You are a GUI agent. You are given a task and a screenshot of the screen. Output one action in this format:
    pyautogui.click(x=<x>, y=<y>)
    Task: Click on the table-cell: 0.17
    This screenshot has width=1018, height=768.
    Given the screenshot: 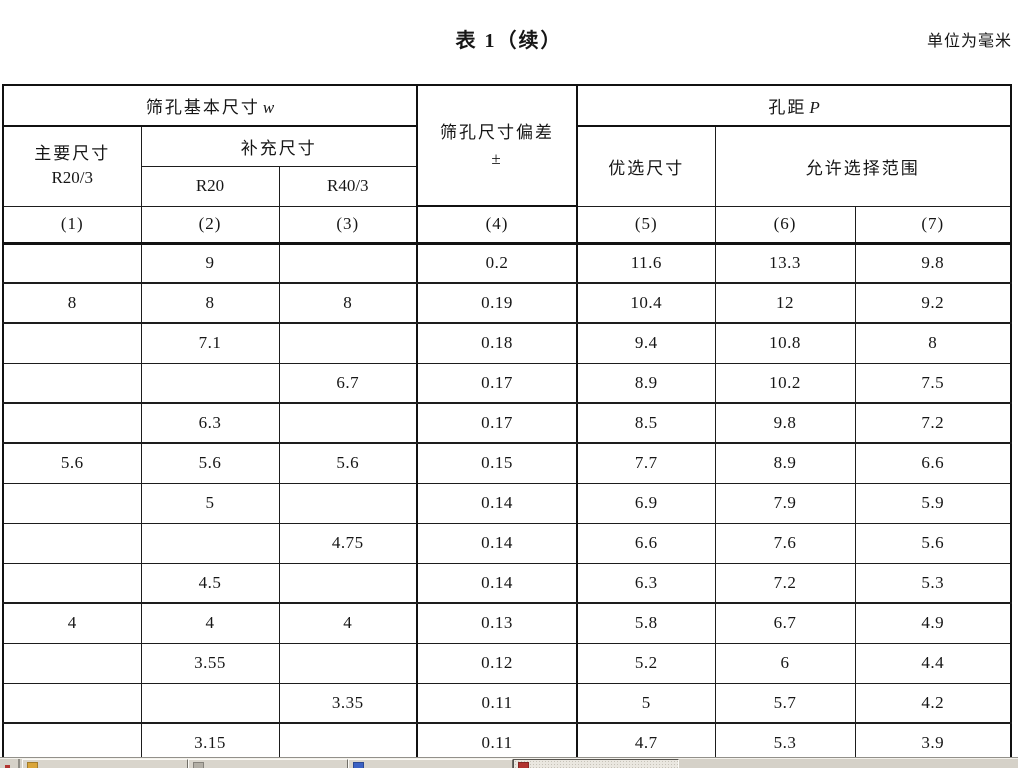 What is the action you would take?
    pyautogui.click(x=497, y=383)
    